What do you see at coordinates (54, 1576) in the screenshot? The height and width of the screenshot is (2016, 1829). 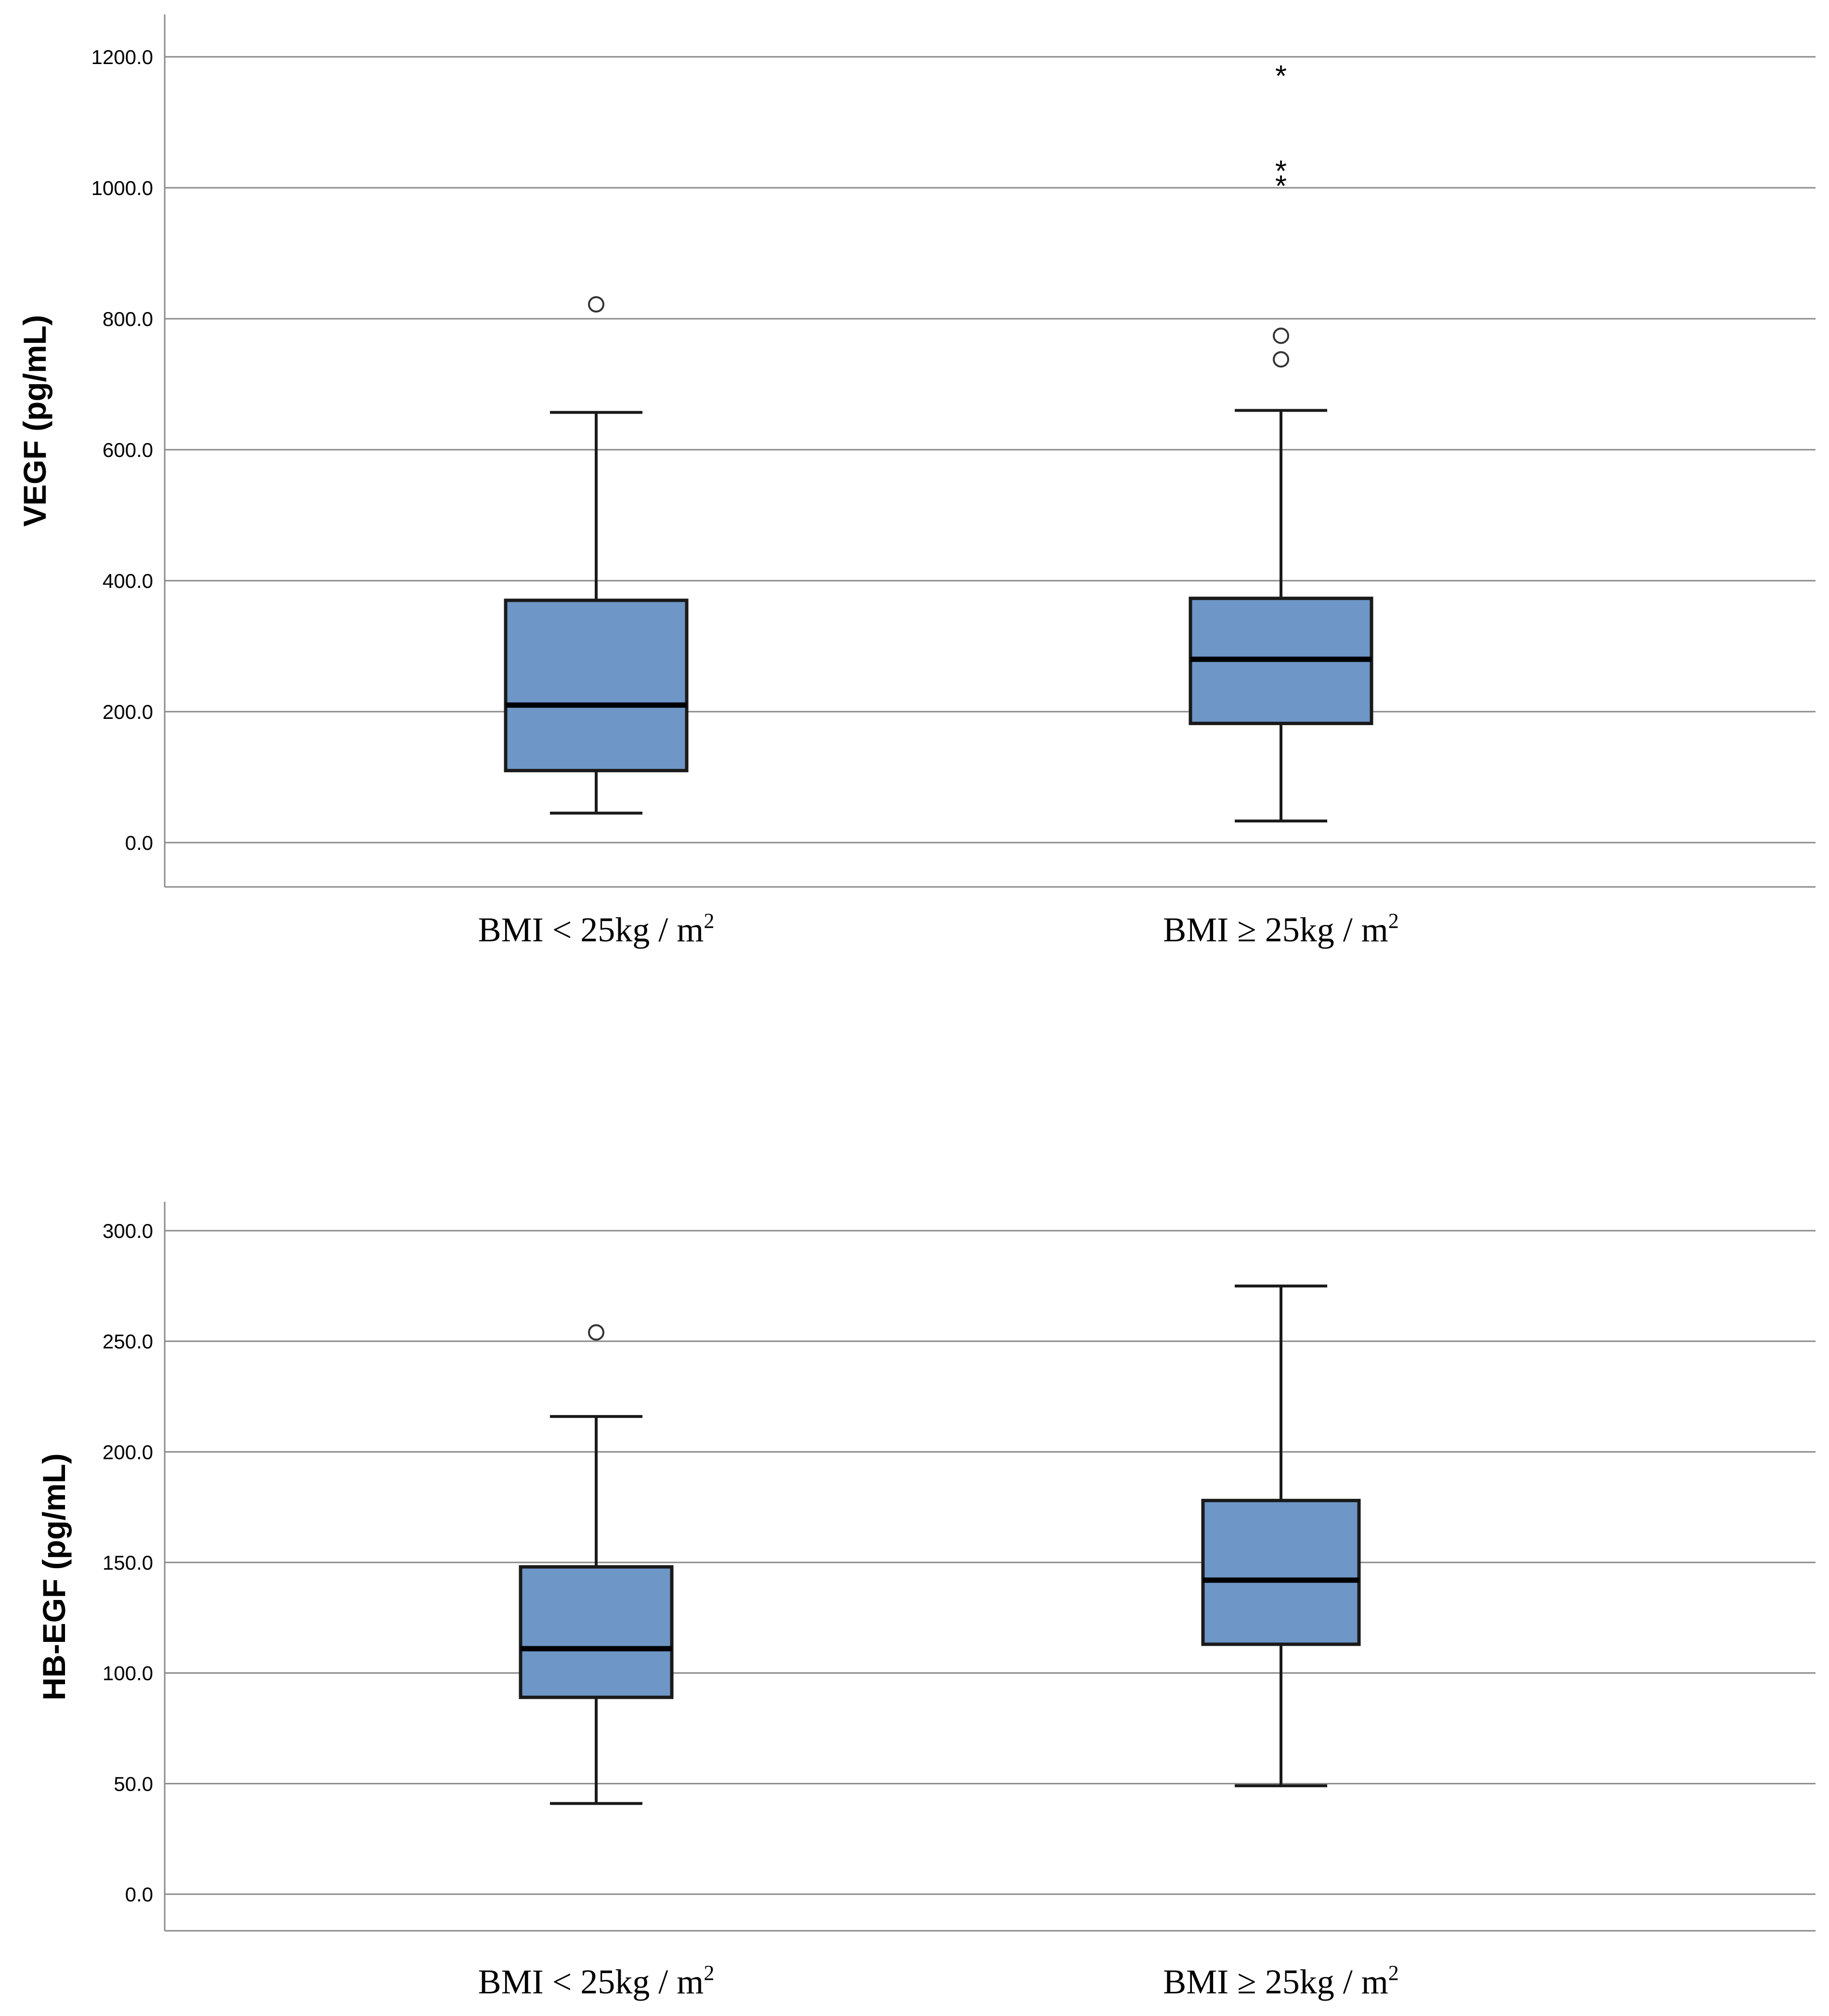 I see `y-axis-title: HB-EGF (pg/mL)` at bounding box center [54, 1576].